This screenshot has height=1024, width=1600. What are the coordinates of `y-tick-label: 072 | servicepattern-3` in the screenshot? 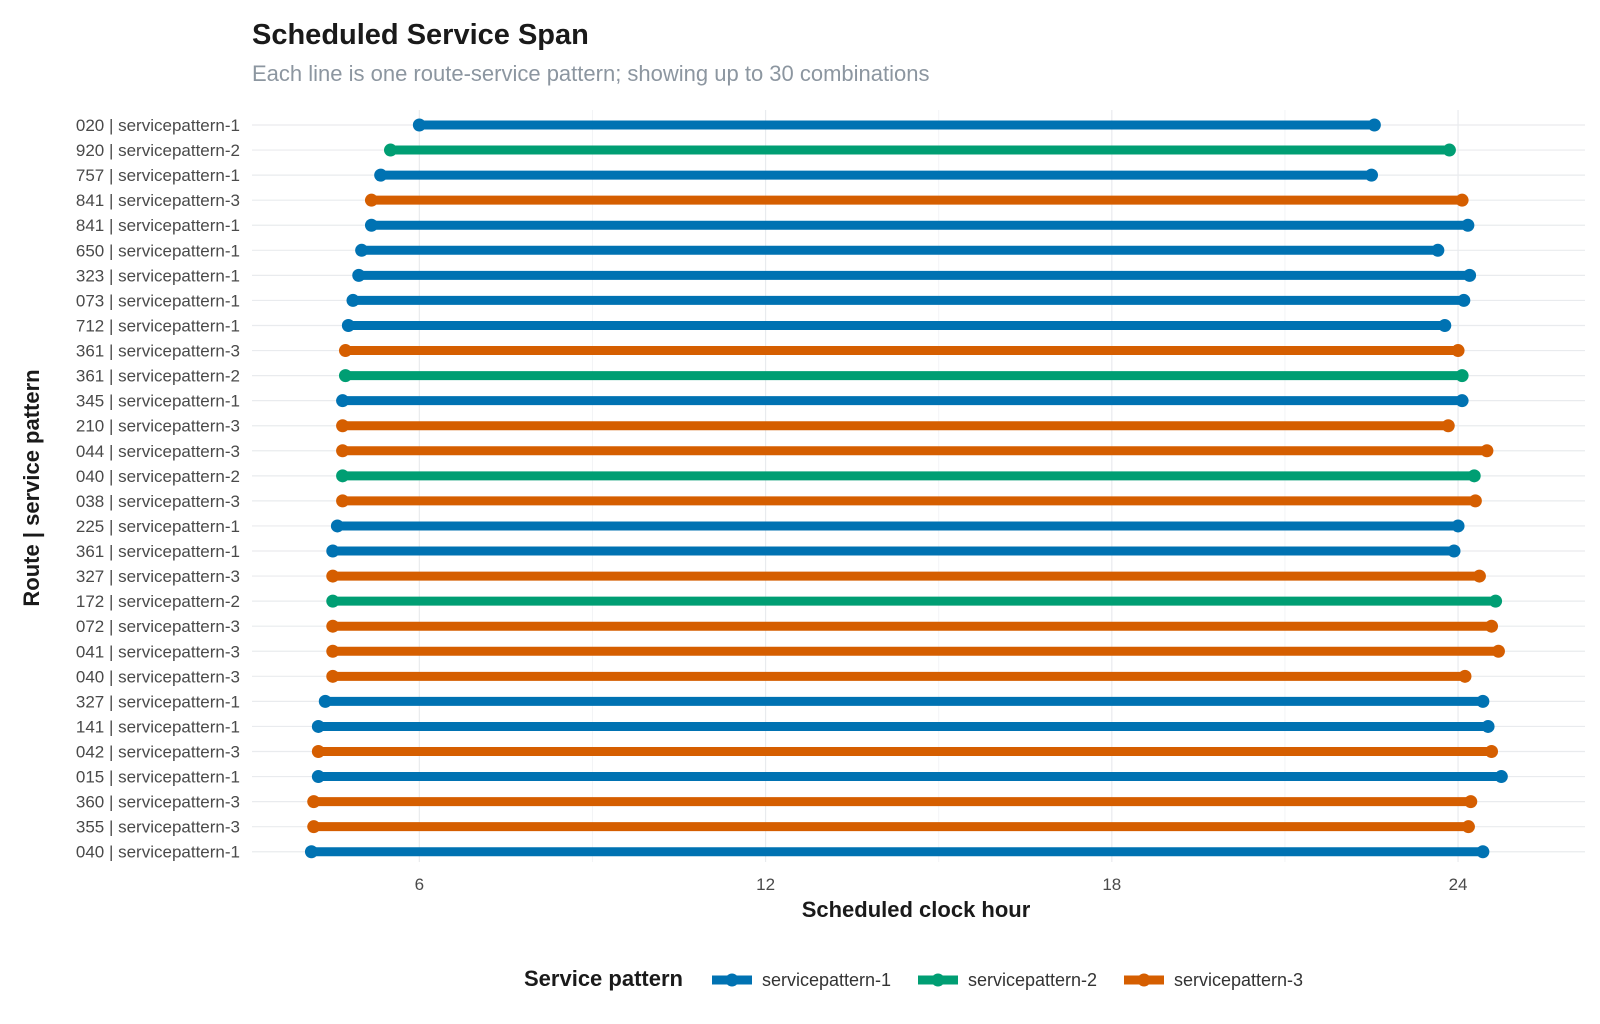 It's located at (158, 626).